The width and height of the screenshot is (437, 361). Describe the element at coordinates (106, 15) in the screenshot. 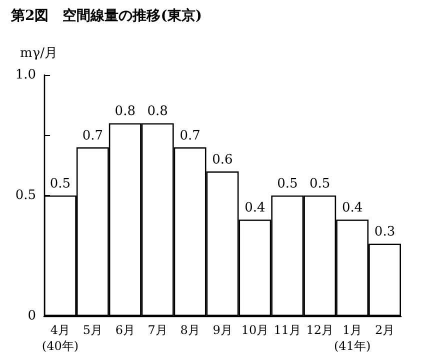

I see `chart-title: 第2図 空間線量の推移(東京)` at that location.